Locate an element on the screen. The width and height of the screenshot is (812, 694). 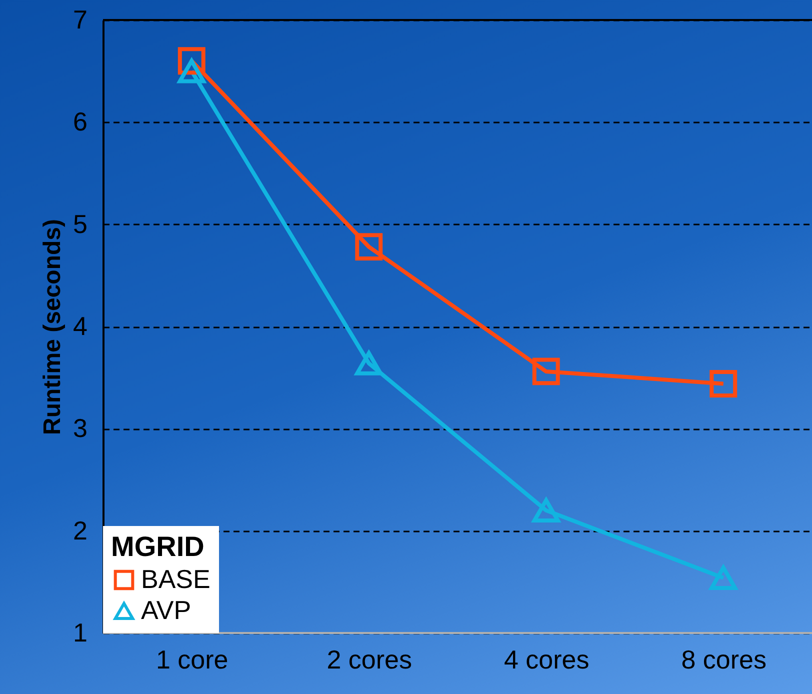
y-tick-label: 7 is located at coordinates (80, 19).